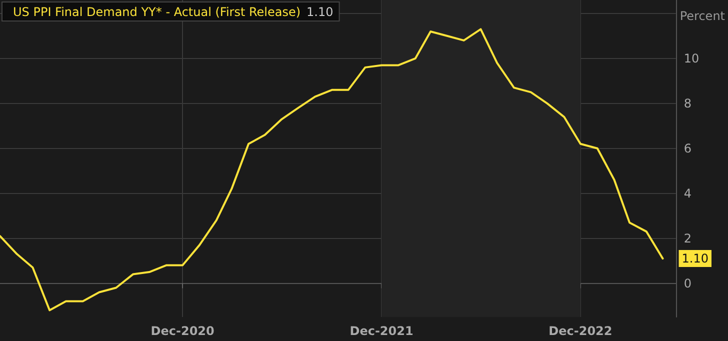 This screenshot has height=341, width=728. Describe the element at coordinates (688, 148) in the screenshot. I see `y-tick-label: 6` at that location.